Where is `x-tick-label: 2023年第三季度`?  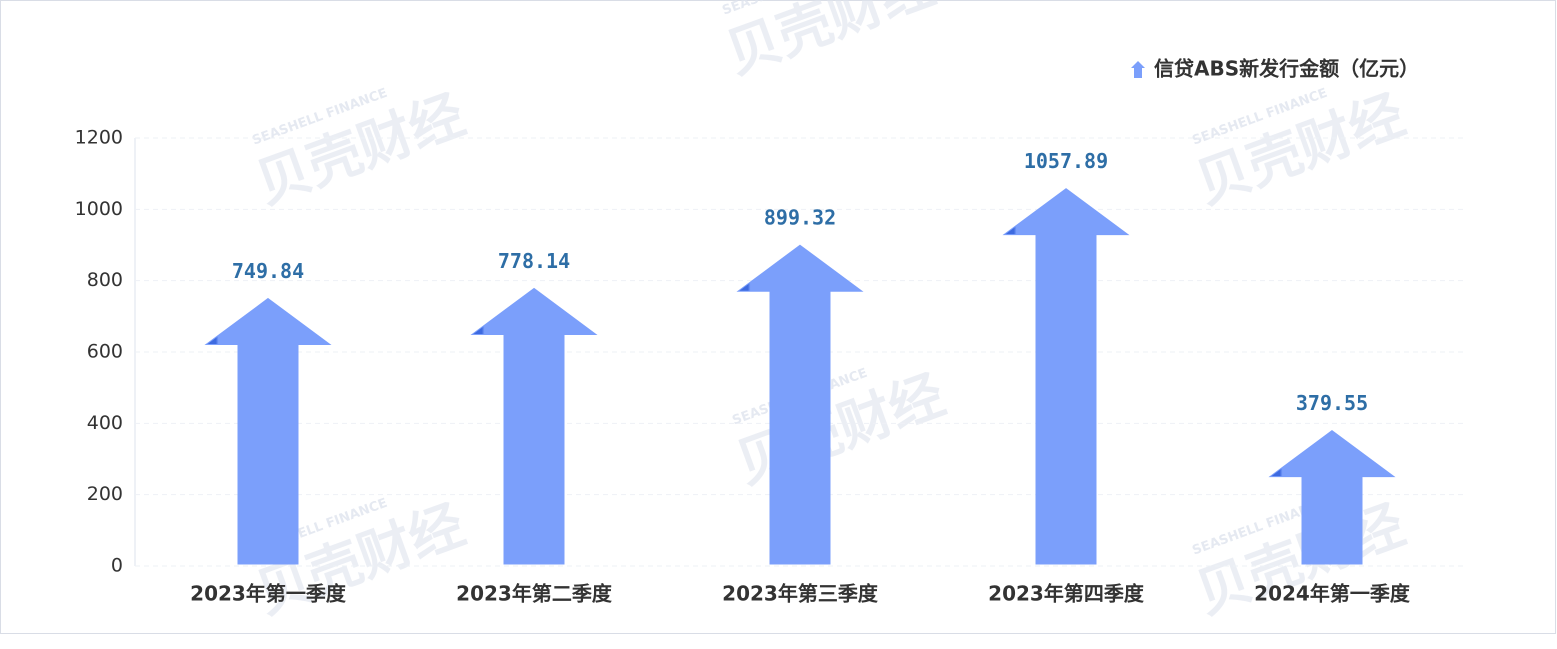
x-tick-label: 2023年第三季度 is located at coordinates (800, 594).